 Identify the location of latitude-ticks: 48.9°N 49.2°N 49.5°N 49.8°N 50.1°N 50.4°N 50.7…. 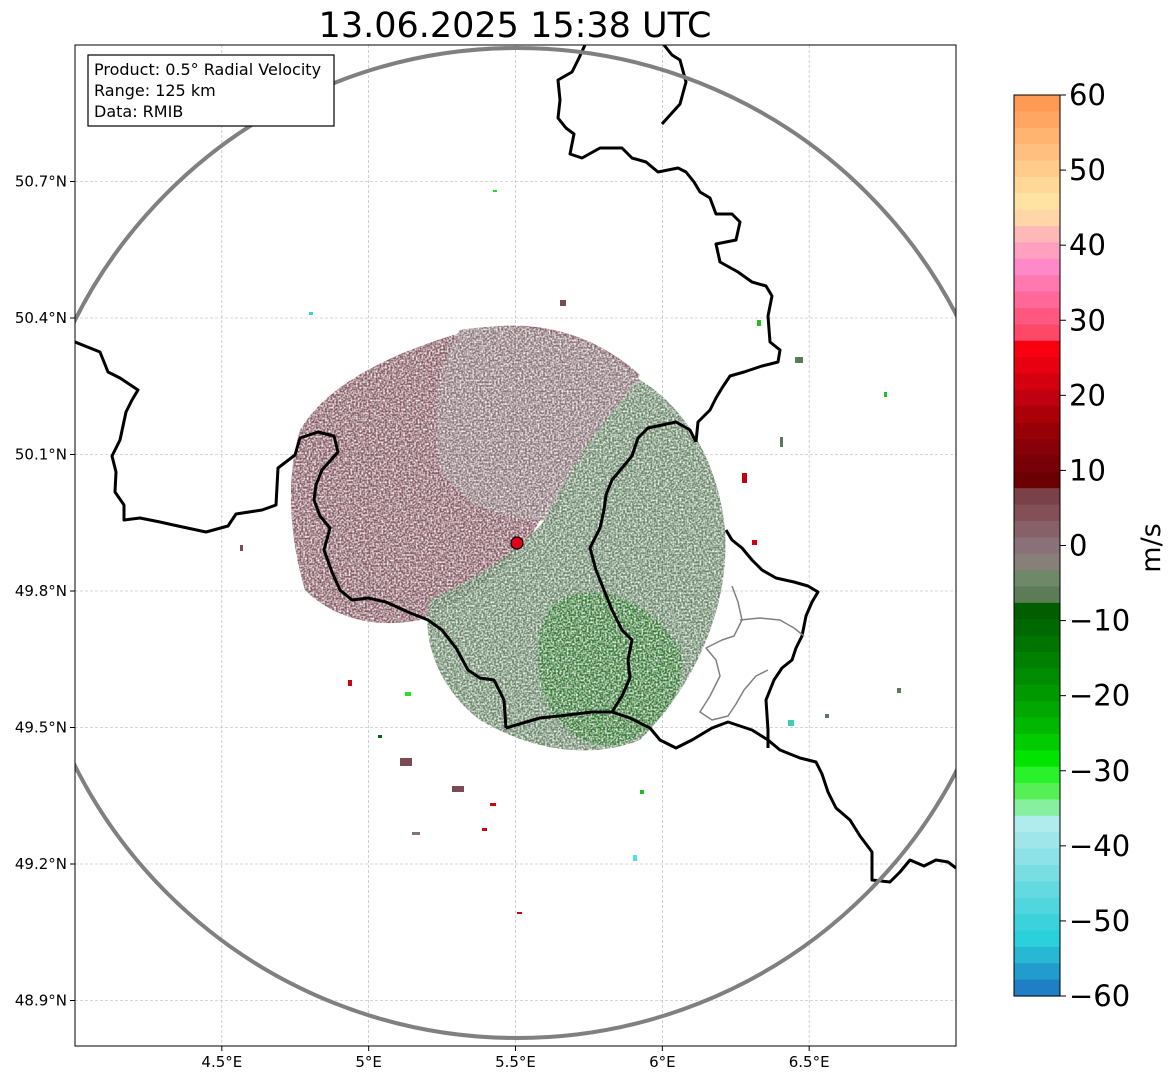
(45, 591).